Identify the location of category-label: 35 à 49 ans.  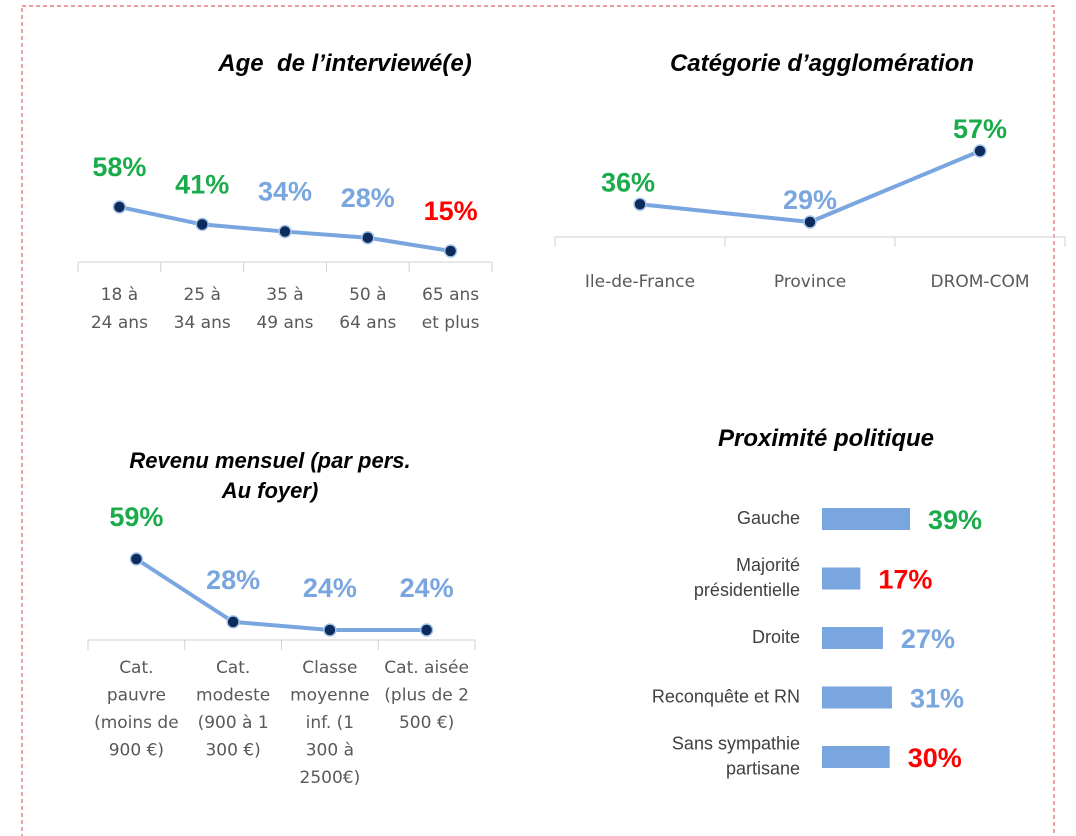
(284, 309).